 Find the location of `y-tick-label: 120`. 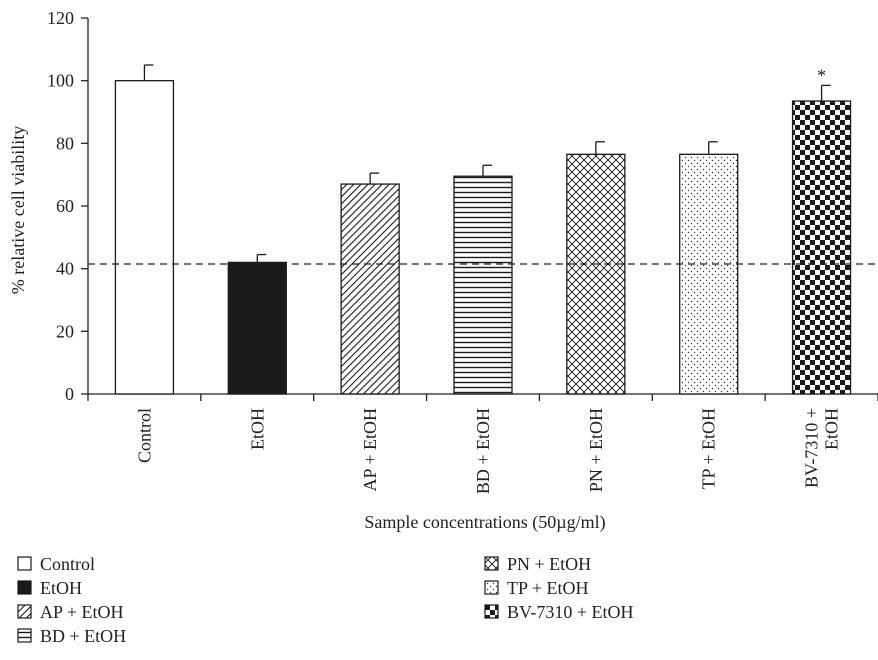

y-tick-label: 120 is located at coordinates (60, 18).